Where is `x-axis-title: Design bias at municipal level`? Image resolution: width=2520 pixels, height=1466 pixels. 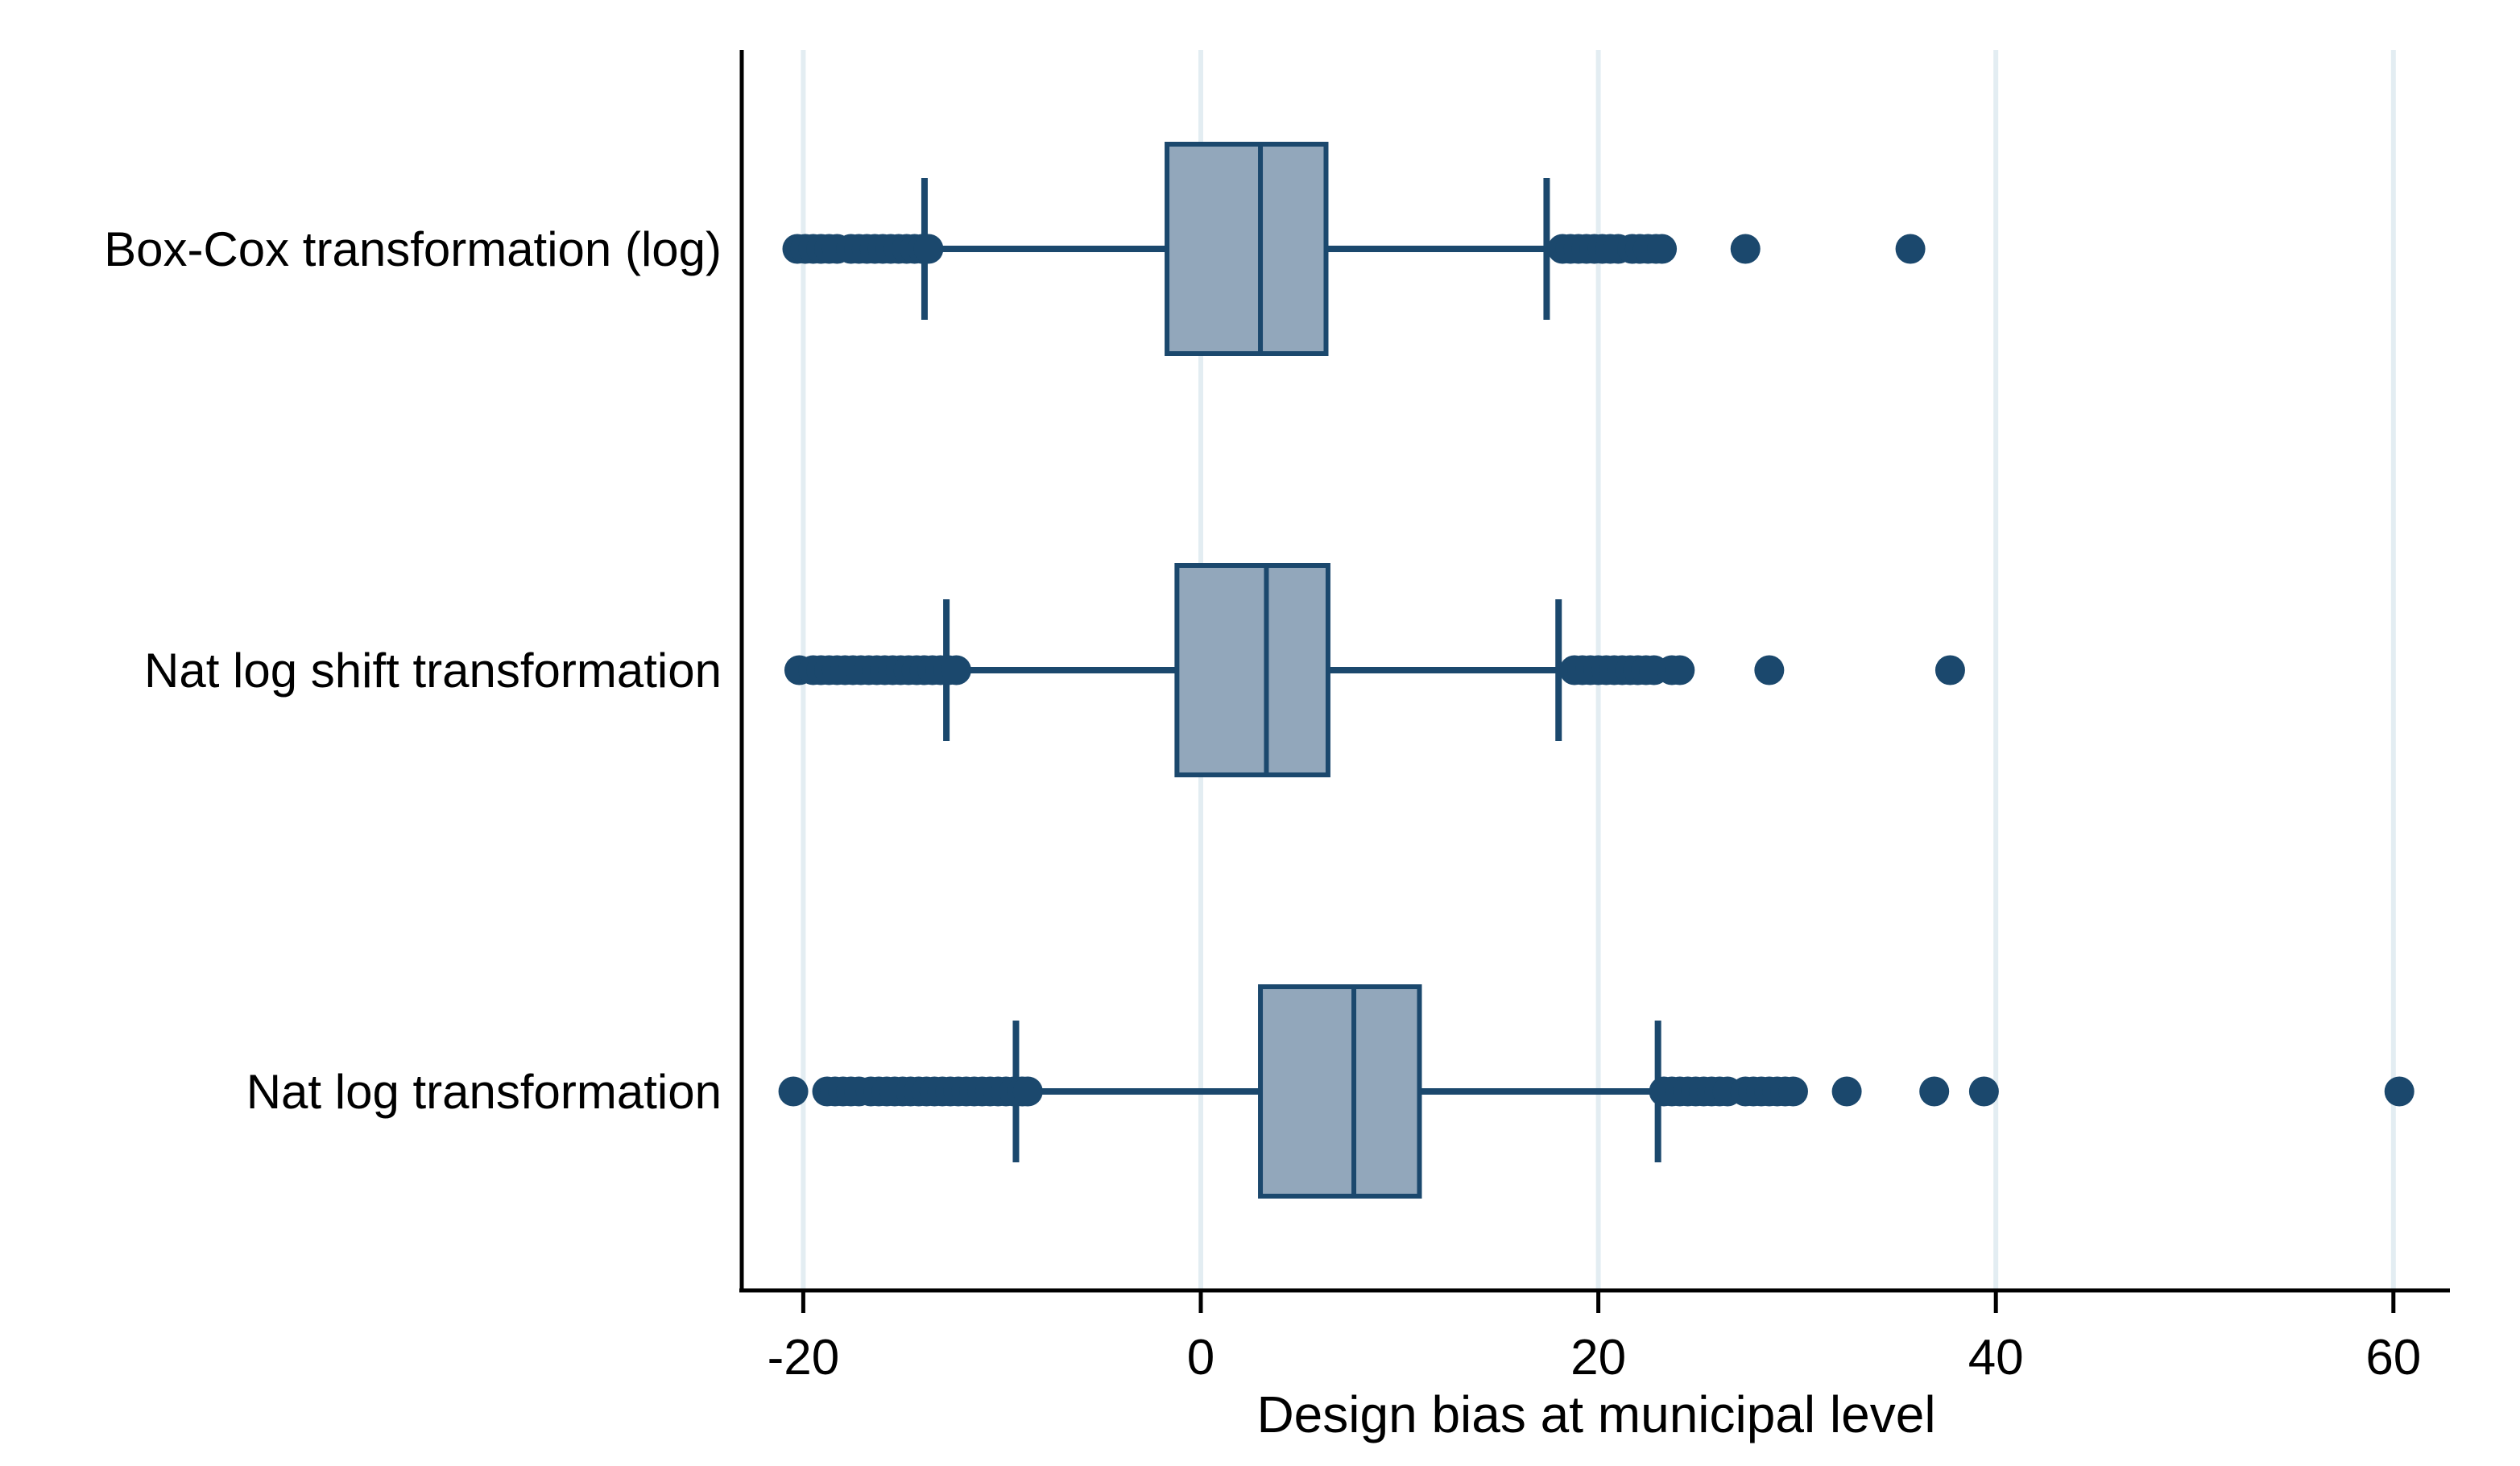
x-axis-title: Design bias at municipal level is located at coordinates (1595, 1414).